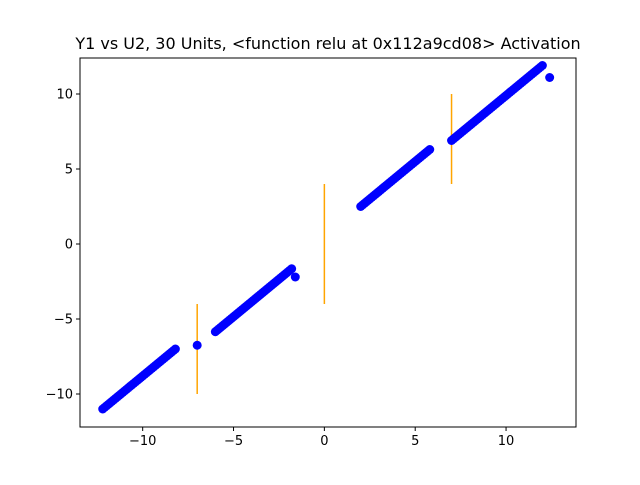 The height and width of the screenshot is (485, 640). What do you see at coordinates (69, 170) in the screenshot?
I see `y-tick-label: 5` at bounding box center [69, 170].